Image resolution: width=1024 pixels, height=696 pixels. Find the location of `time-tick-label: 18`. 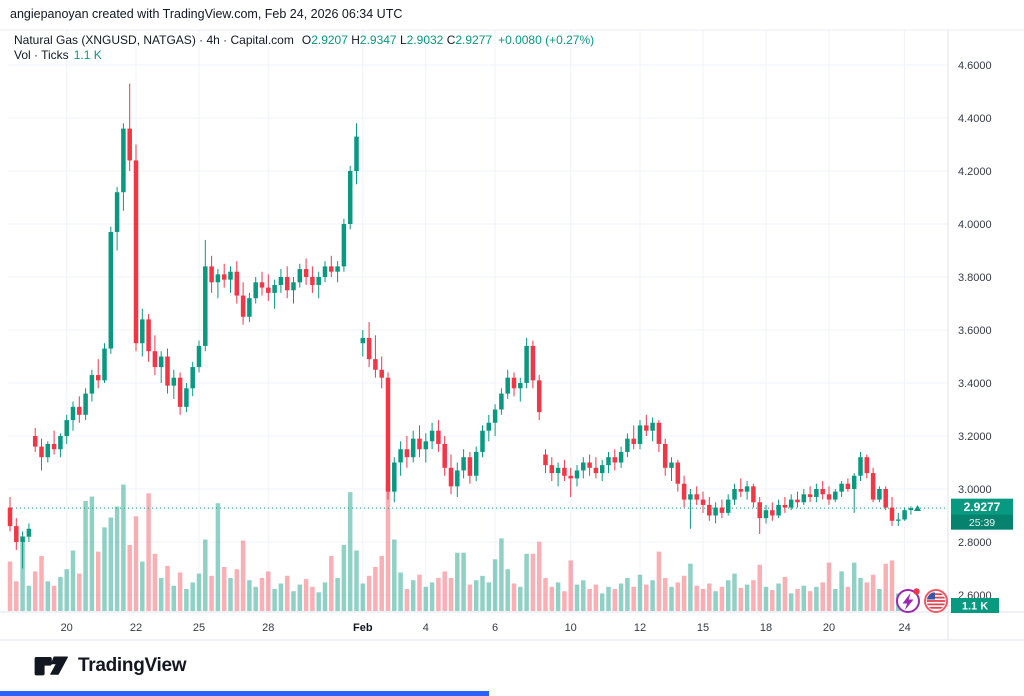

time-tick-label: 18 is located at coordinates (766, 628).